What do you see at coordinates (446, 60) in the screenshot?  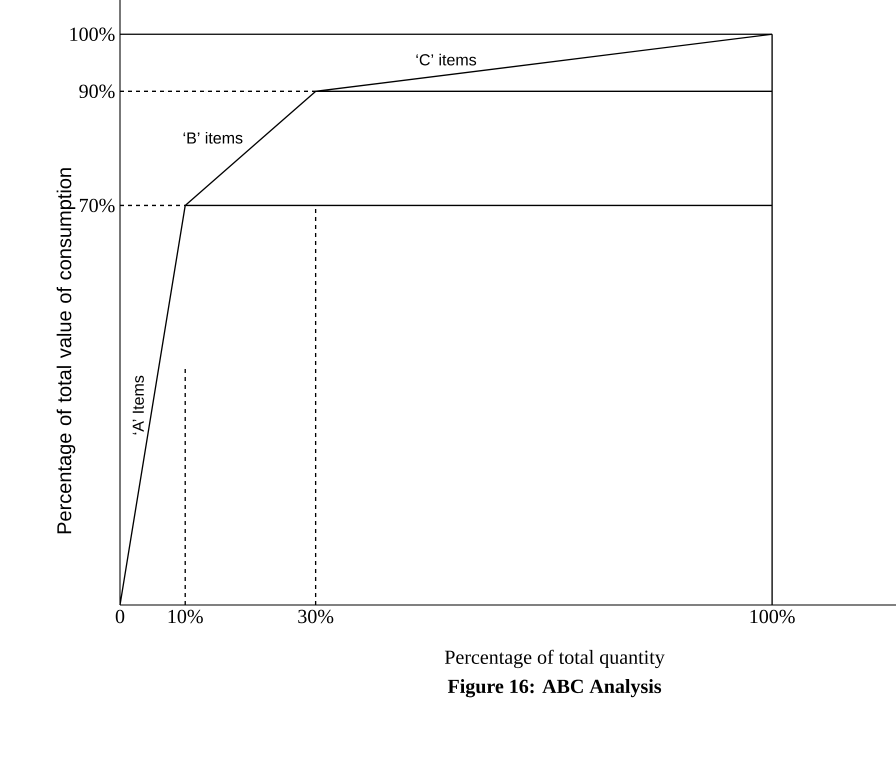 I see `annotation: ‘C’ items` at bounding box center [446, 60].